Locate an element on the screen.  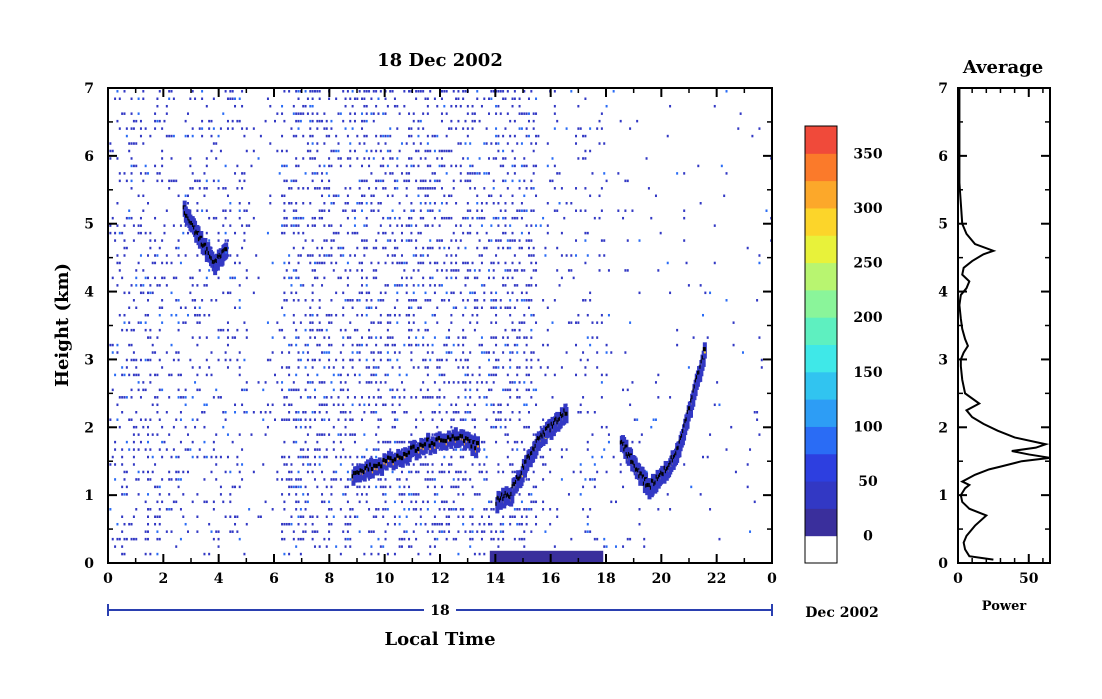
y-tick-label: 3 is located at coordinates (89, 360).